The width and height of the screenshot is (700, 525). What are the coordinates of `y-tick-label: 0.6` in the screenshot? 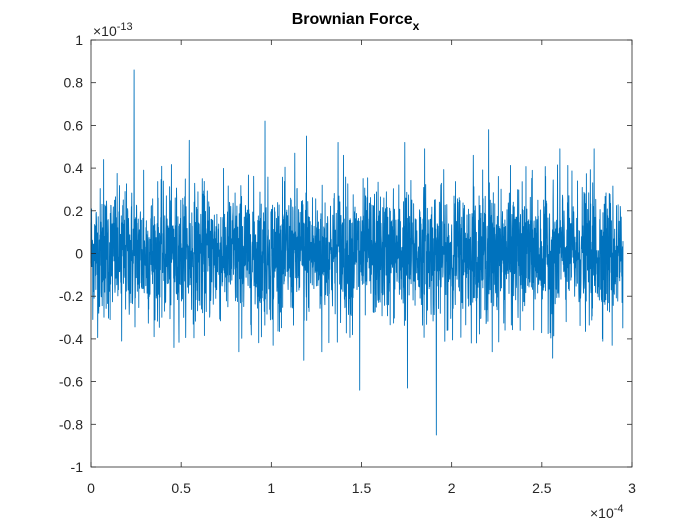 It's located at (74, 125).